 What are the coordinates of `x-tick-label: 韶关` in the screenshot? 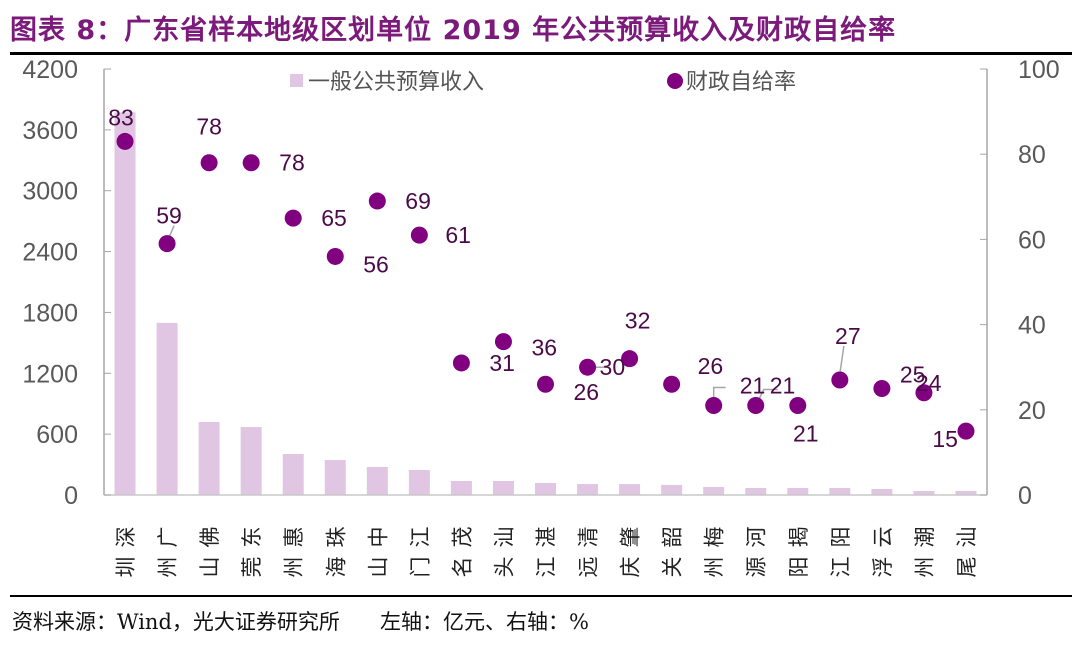 It's located at (673, 552).